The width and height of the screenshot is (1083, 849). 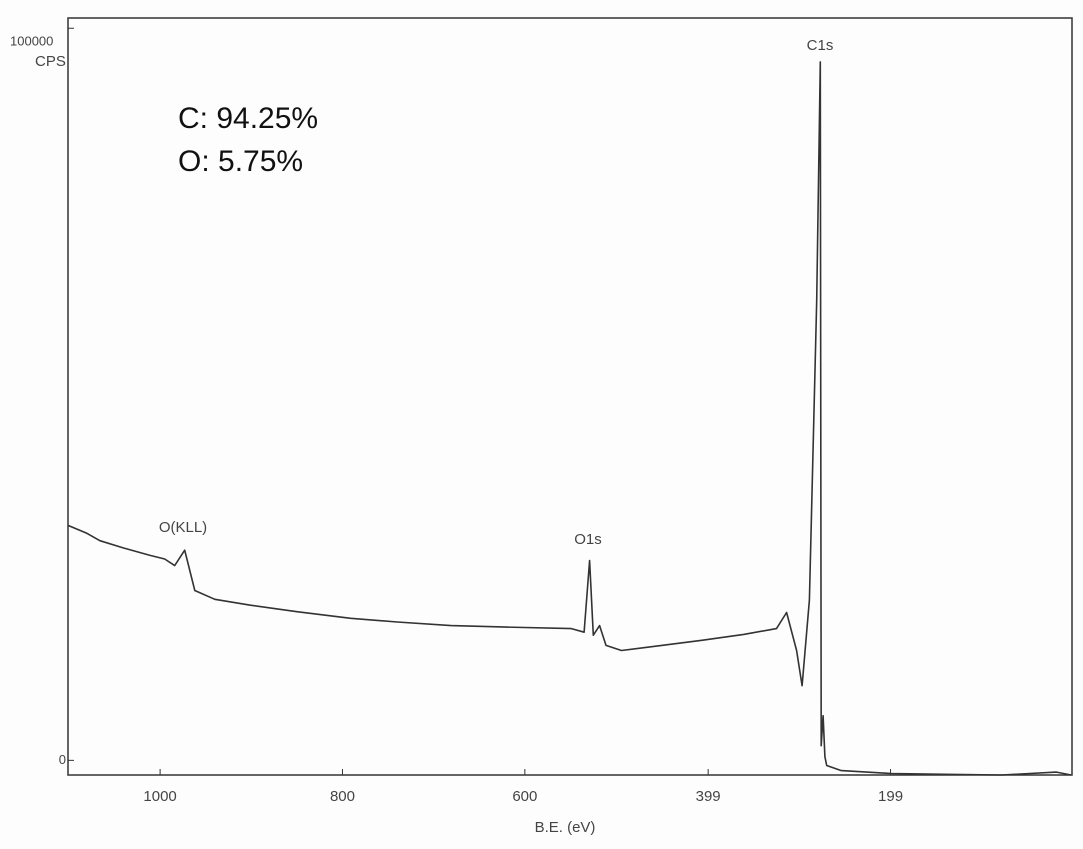 What do you see at coordinates (240, 161) in the screenshot?
I see `annotation: O: 5.75%` at bounding box center [240, 161].